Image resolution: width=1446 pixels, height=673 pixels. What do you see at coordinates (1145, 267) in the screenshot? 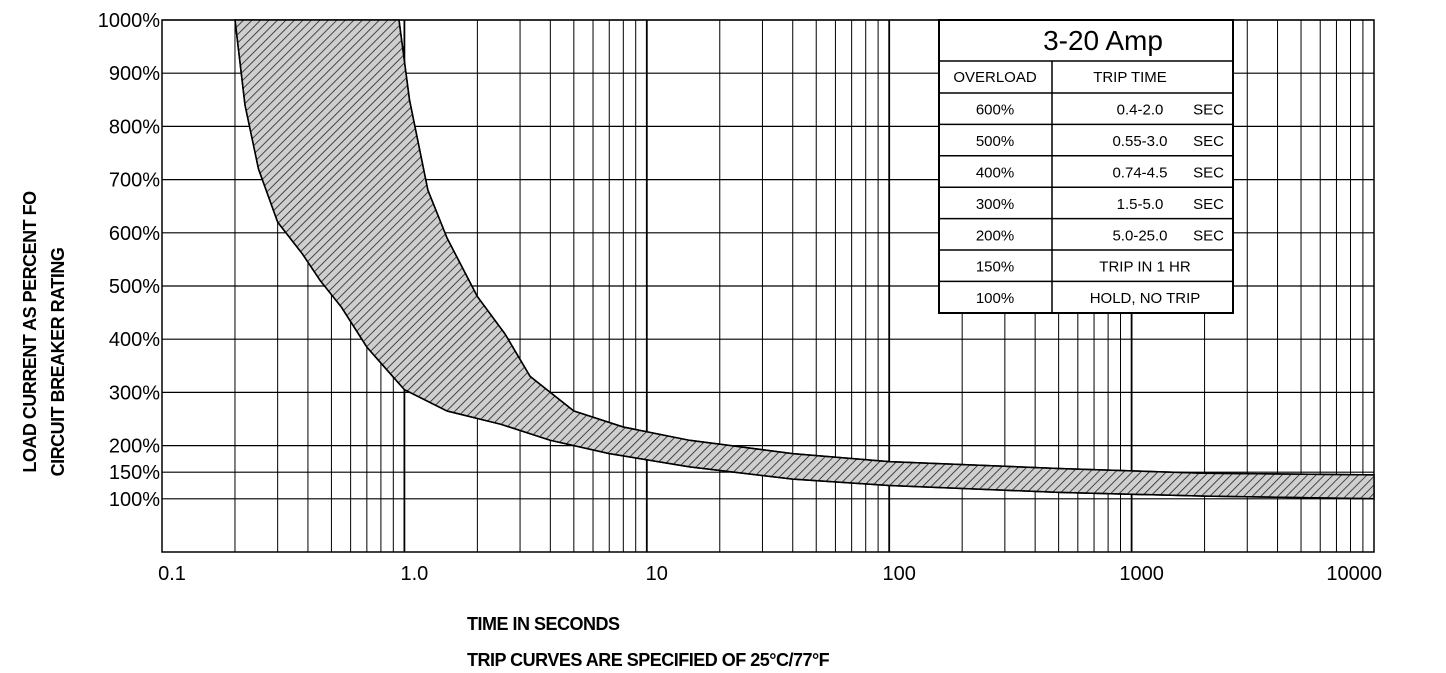
I see `table-trip-time-cell: TRIP IN 1 HR` at bounding box center [1145, 267].